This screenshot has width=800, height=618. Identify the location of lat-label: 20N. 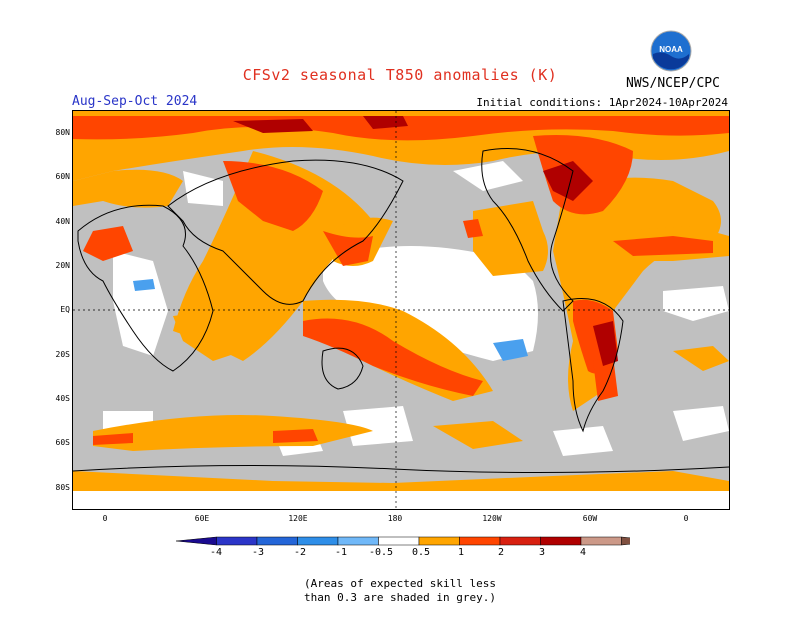
(62, 265).